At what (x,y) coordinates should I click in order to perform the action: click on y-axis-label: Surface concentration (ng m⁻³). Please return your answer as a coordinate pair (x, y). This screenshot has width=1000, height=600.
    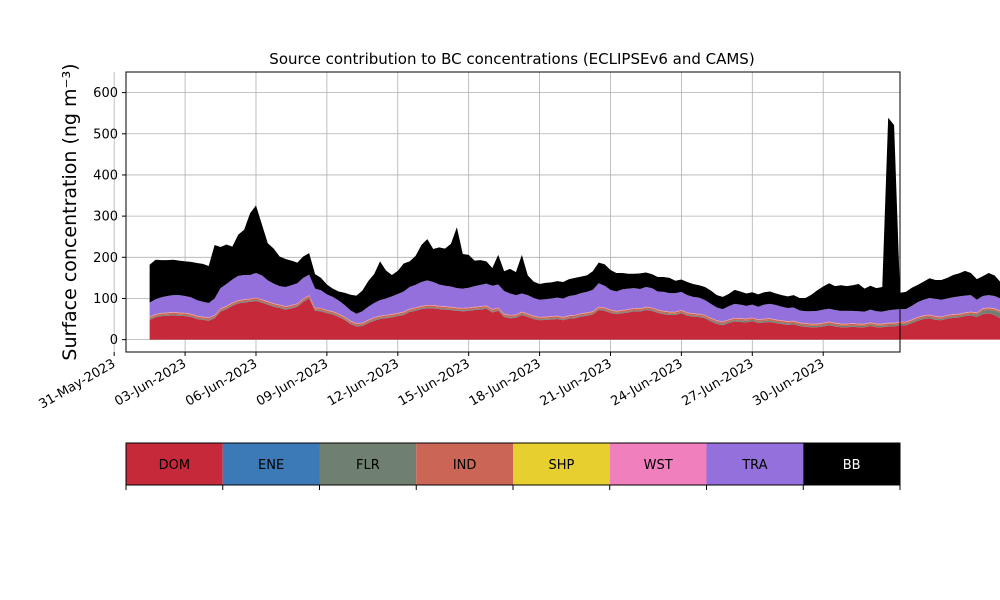
    Looking at the image, I should click on (70, 211).